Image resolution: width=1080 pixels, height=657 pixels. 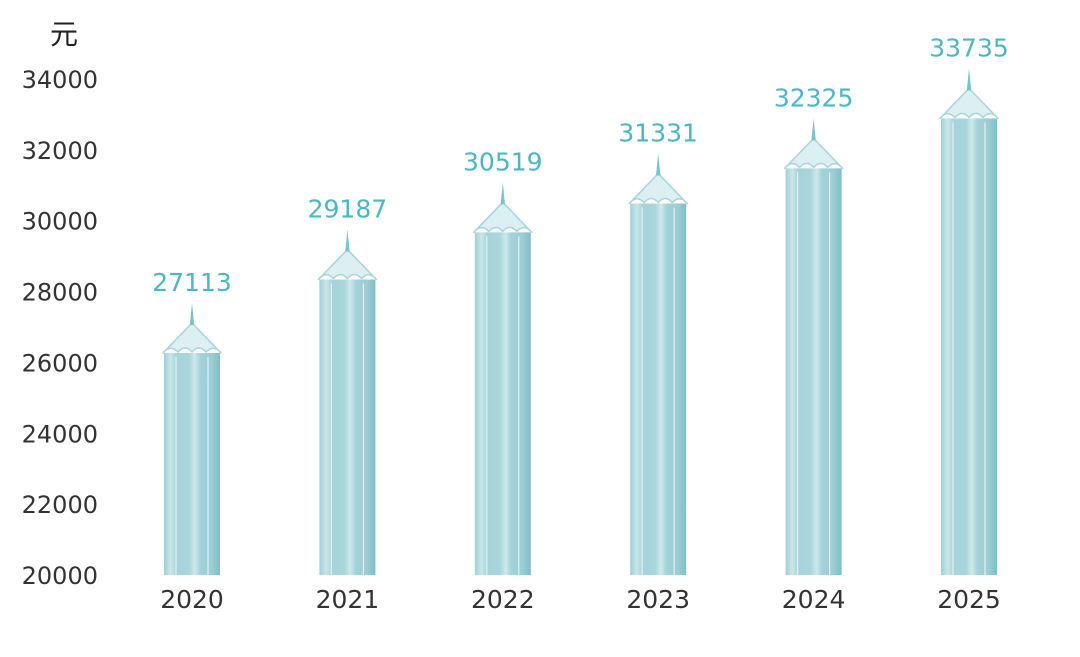 I want to click on x-tick-label: 2024, so click(x=814, y=599).